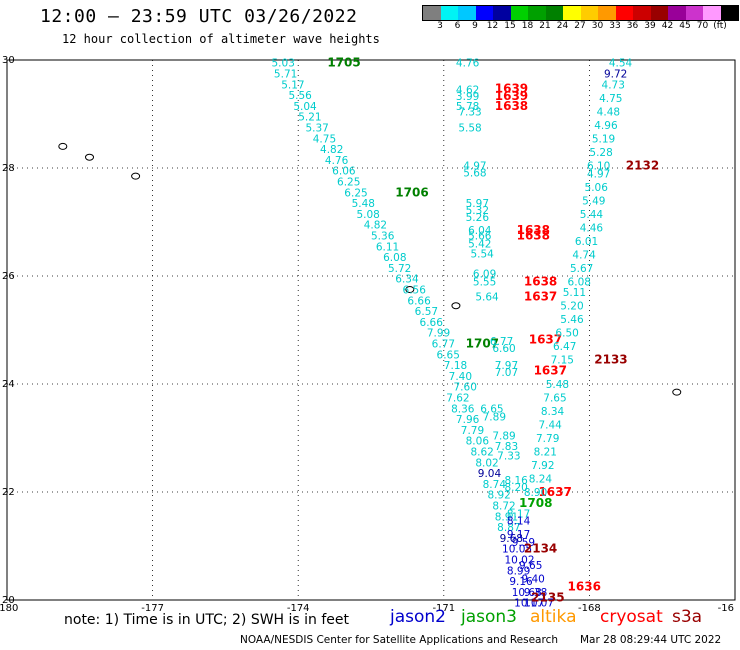 The height and width of the screenshot is (650, 740). I want to click on colorbar-label: 12, so click(492, 26).